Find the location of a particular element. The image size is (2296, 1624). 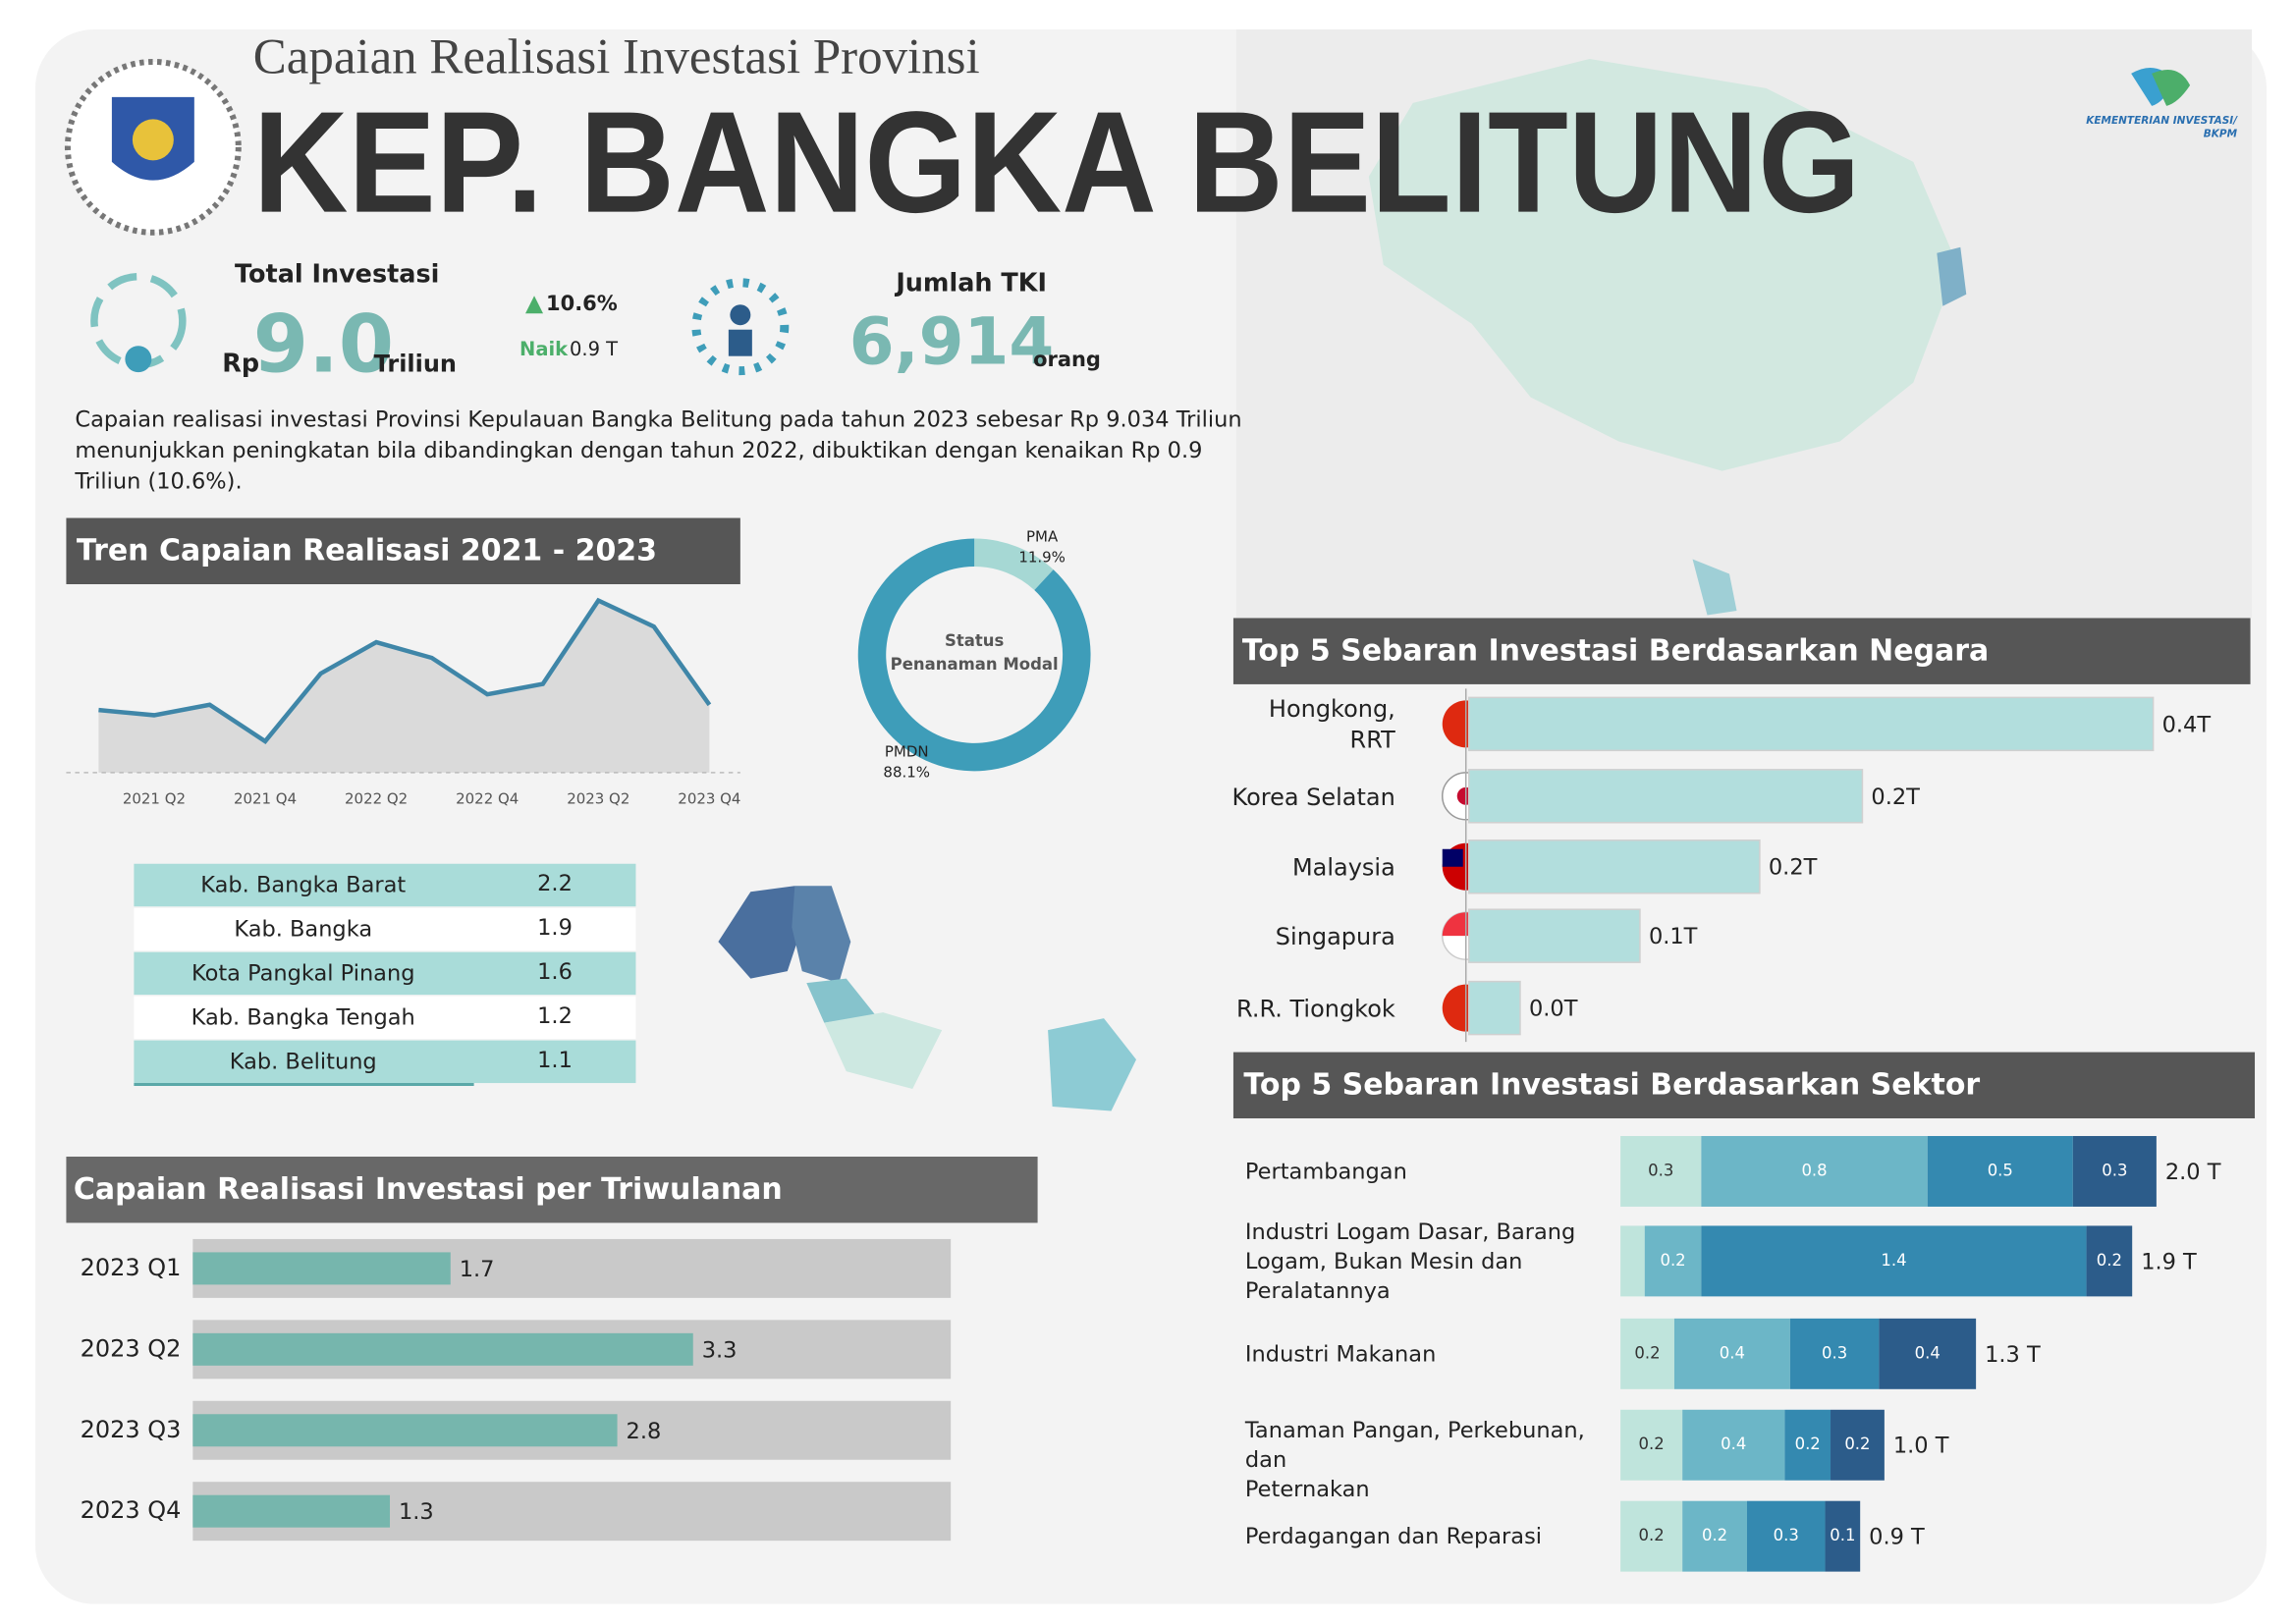

category-label: Pertambangan is located at coordinates (1325, 1171).